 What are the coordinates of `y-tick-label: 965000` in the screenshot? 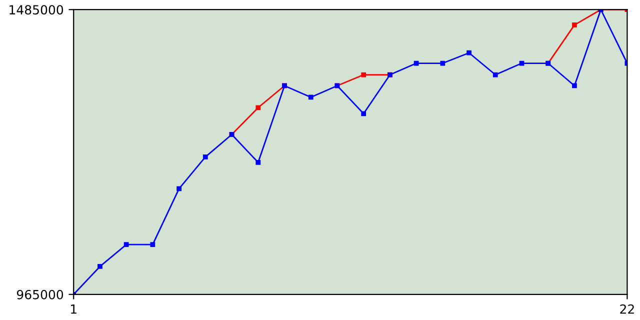 It's located at (40, 295).